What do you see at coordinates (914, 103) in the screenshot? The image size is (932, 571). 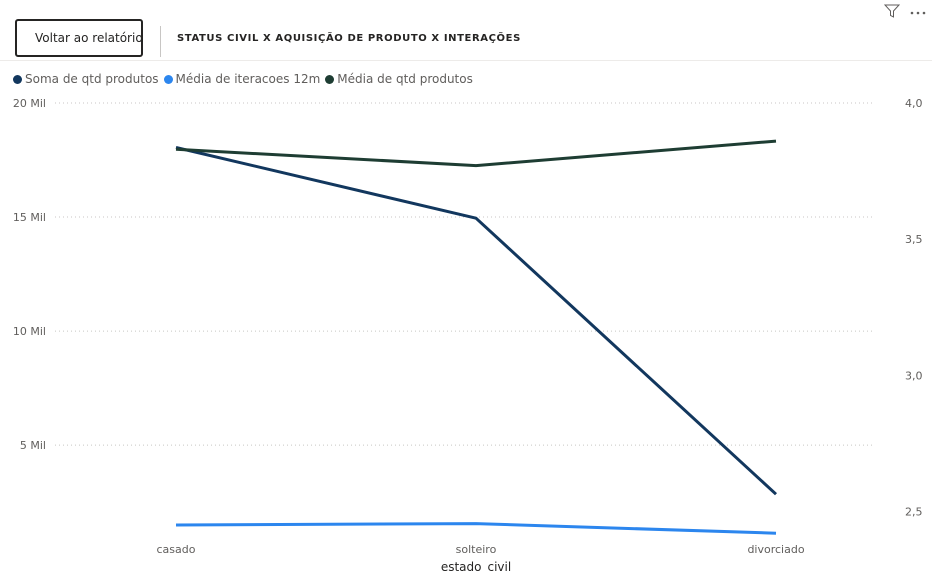 I see `y-right-tick-label: 4,0` at bounding box center [914, 103].